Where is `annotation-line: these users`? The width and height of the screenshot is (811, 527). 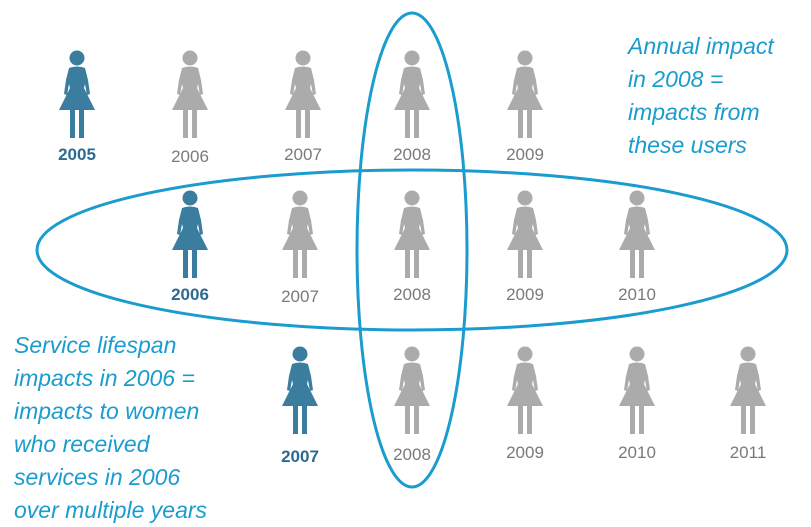 annotation-line: these users is located at coordinates (687, 145).